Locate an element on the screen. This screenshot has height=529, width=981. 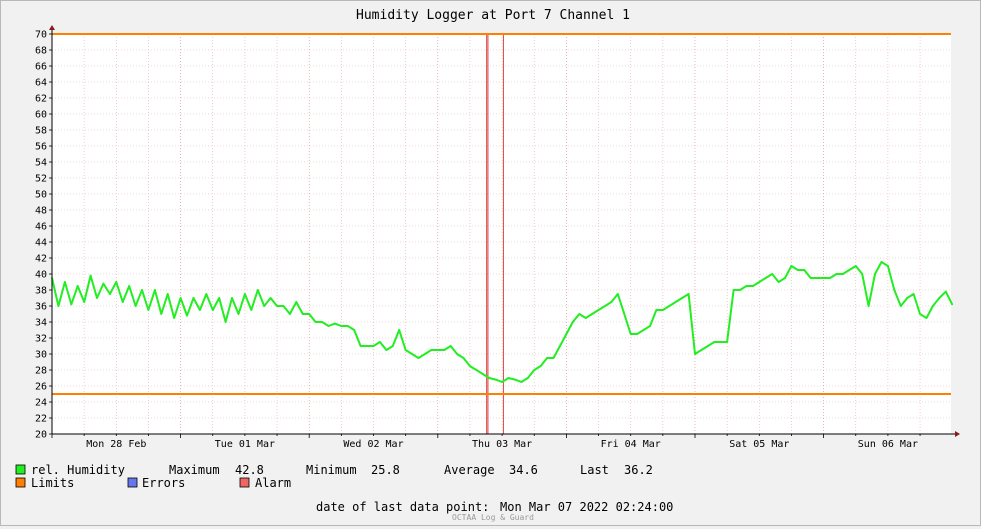
x-tick-label: Mon 28 Feb is located at coordinates (116, 444).